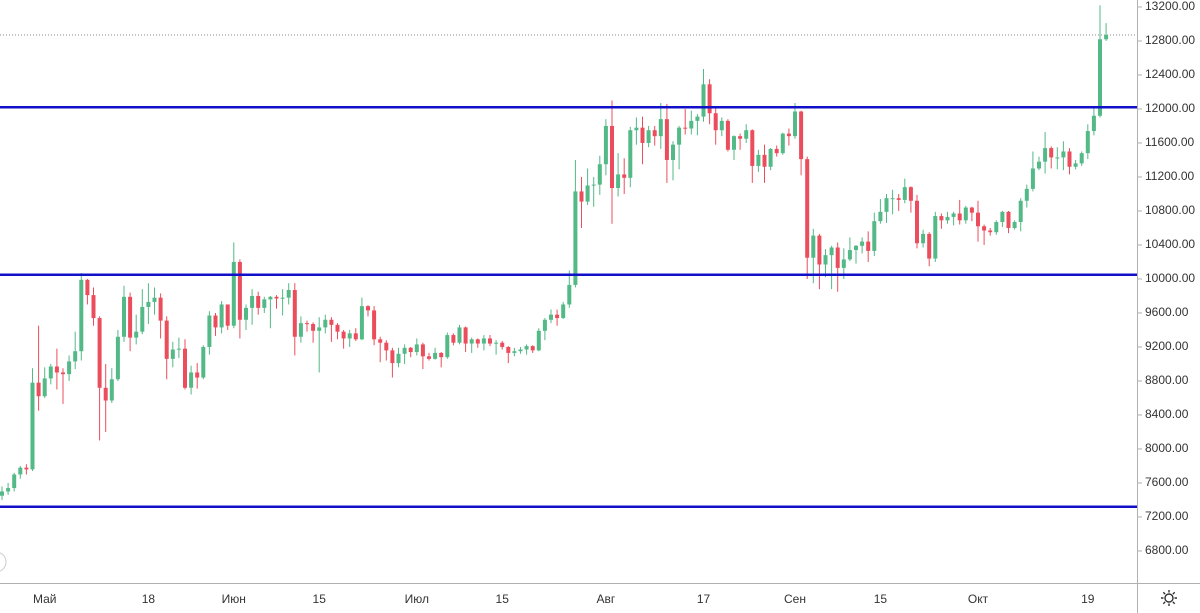  What do you see at coordinates (1170, 244) in the screenshot?
I see `y-tick-label: 10400.00` at bounding box center [1170, 244].